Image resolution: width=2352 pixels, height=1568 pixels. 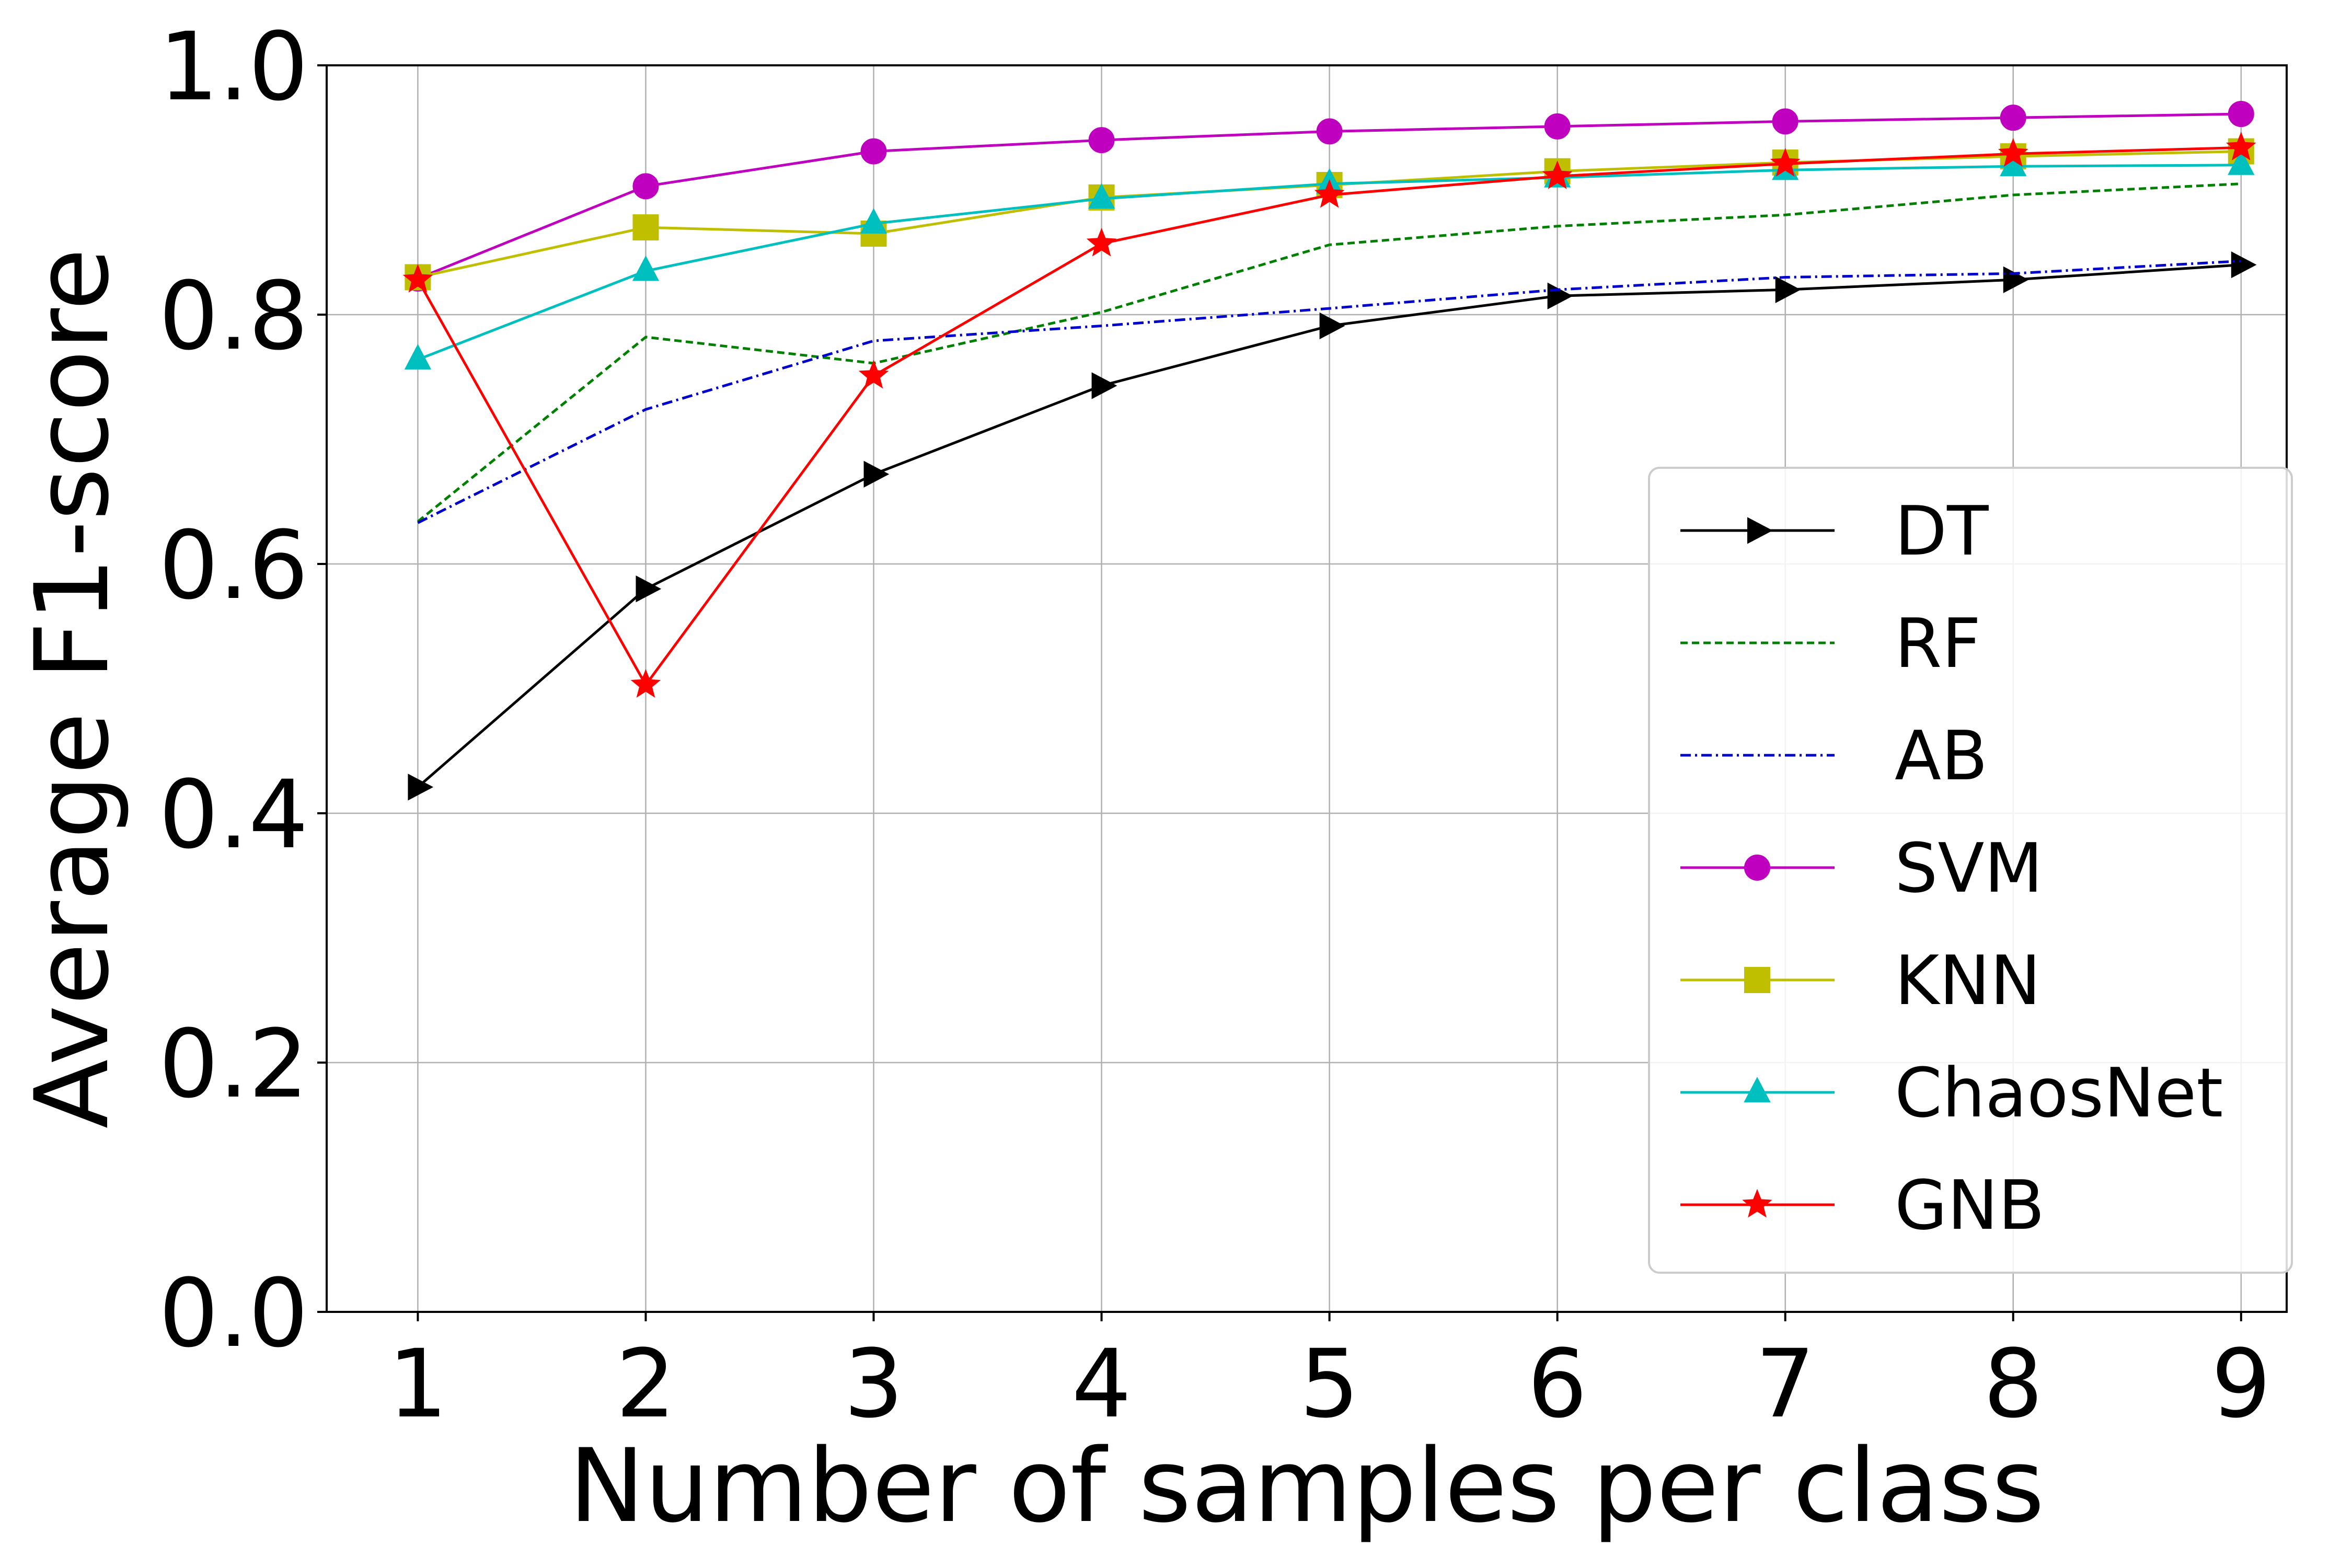 What do you see at coordinates (1785, 1384) in the screenshot?
I see `x-tick-label: 7` at bounding box center [1785, 1384].